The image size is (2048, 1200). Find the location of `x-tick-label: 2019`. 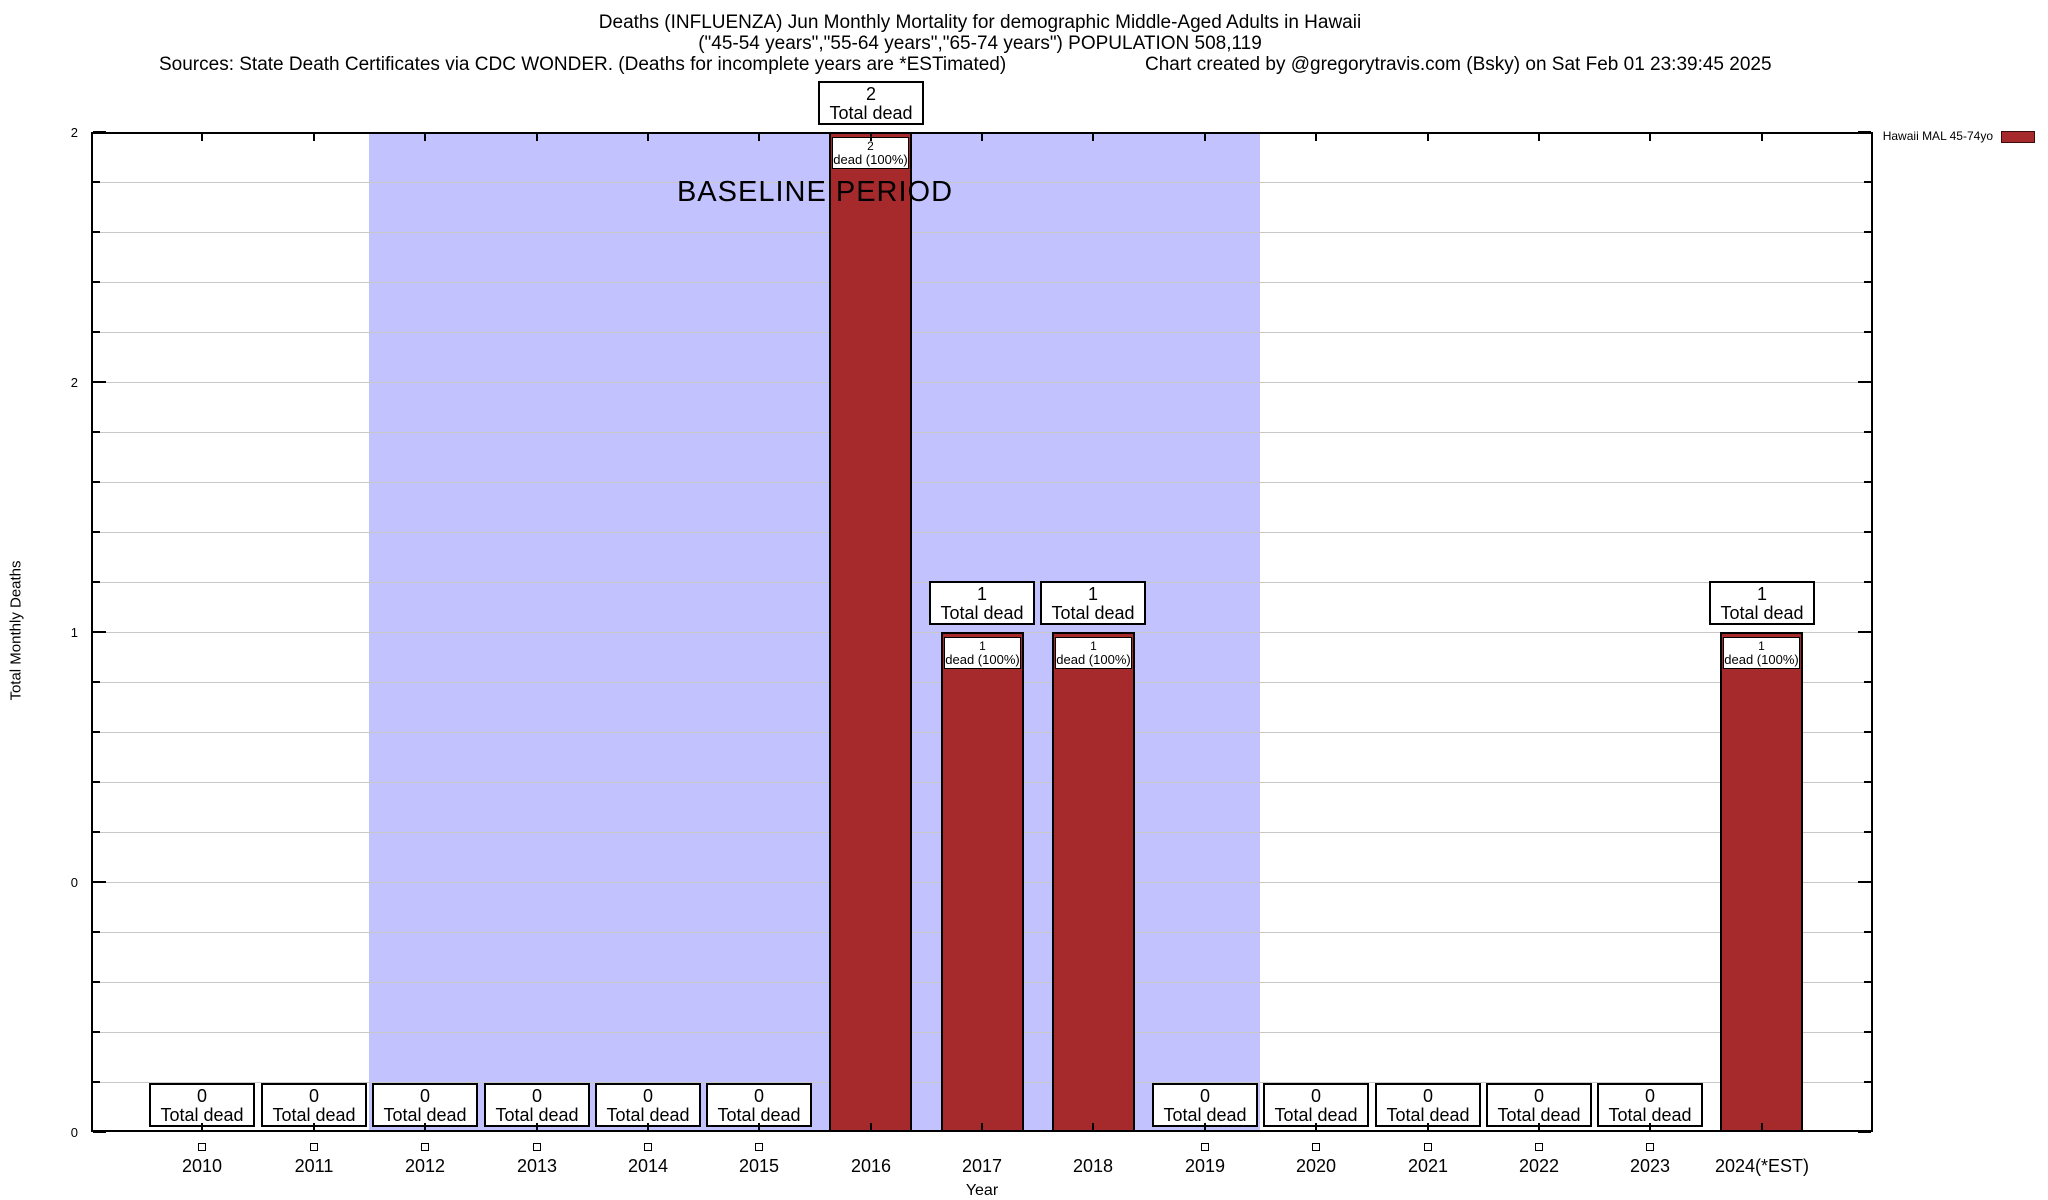

x-tick-label: 2019 is located at coordinates (1205, 1166).